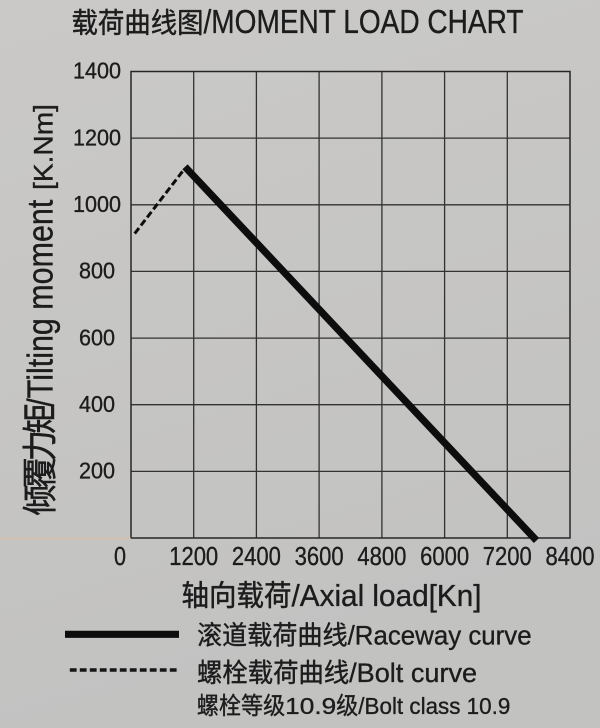  What do you see at coordinates (570, 556) in the screenshot?
I see `svg-text: 8400` at bounding box center [570, 556].